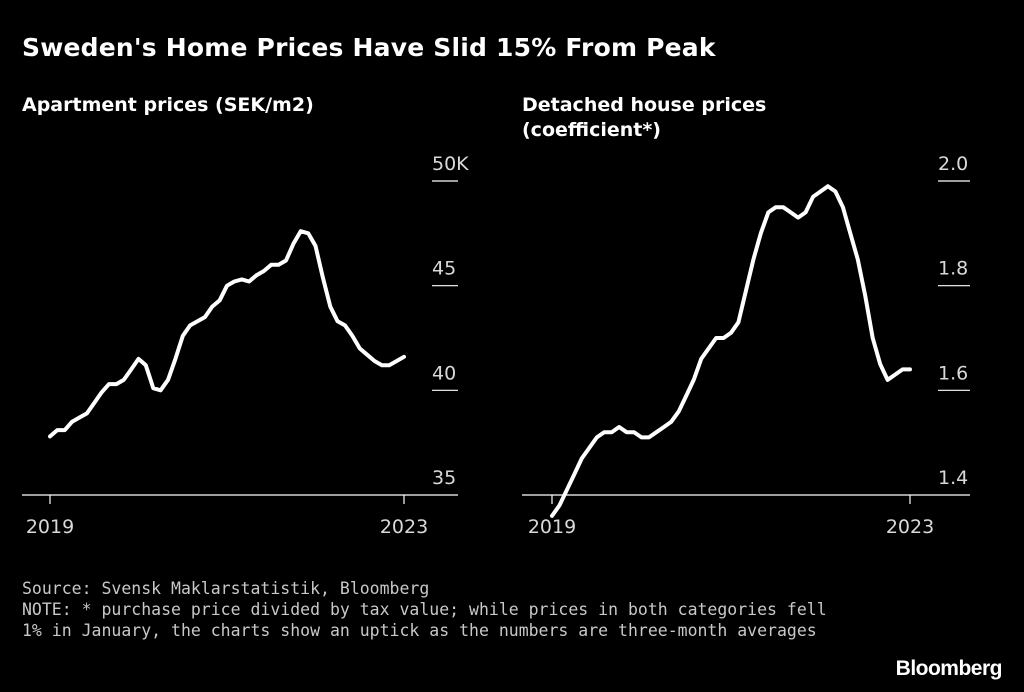 Image resolution: width=1024 pixels, height=692 pixels. What do you see at coordinates (953, 269) in the screenshot?
I see `detached-y-tick-label: 1.8` at bounding box center [953, 269].